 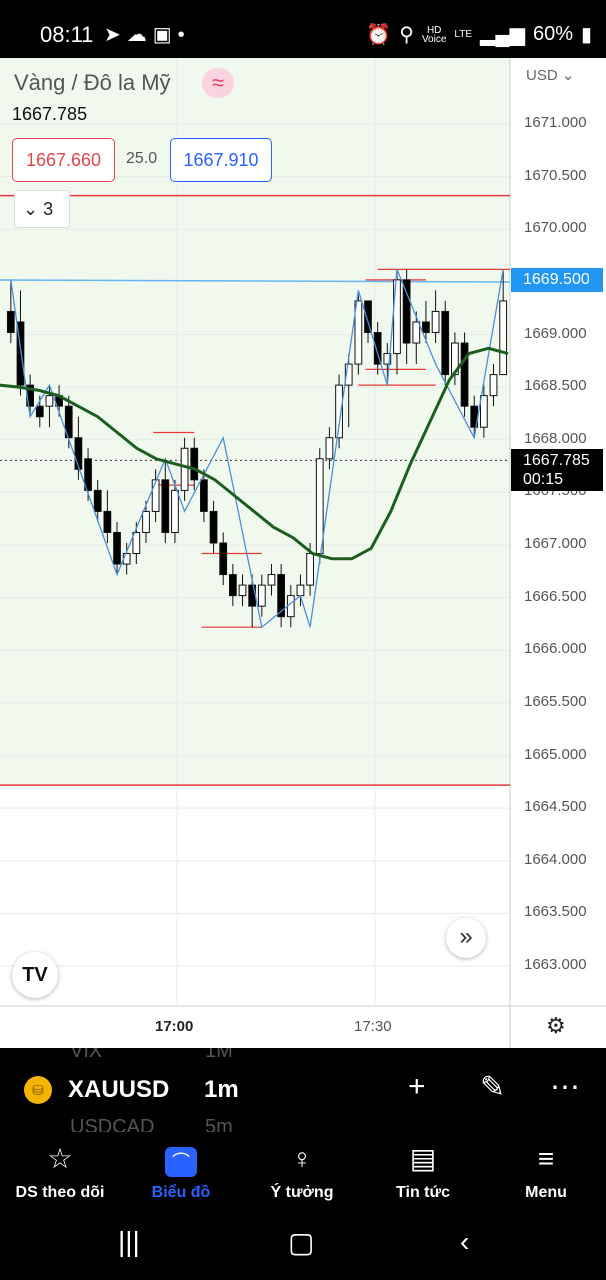 I want to click on gold-coin-icon: ⛁, so click(x=38, y=1090).